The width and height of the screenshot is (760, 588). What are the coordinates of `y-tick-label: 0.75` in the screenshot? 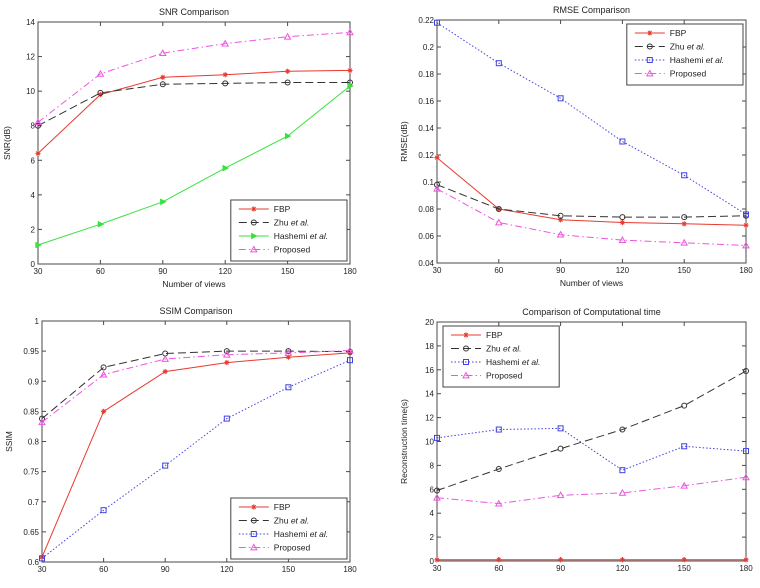 It's located at (31, 472).